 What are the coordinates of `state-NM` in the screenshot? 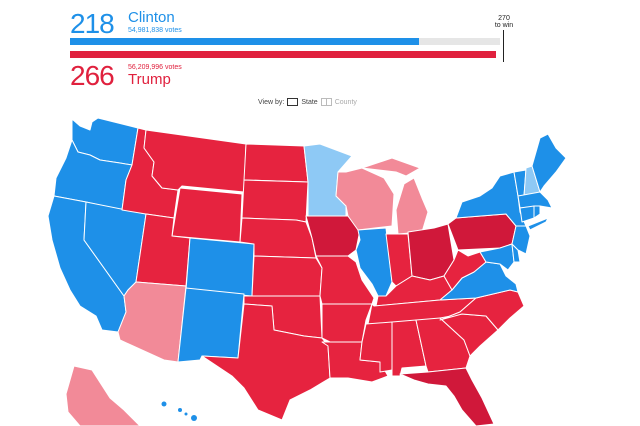 It's located at (211, 325).